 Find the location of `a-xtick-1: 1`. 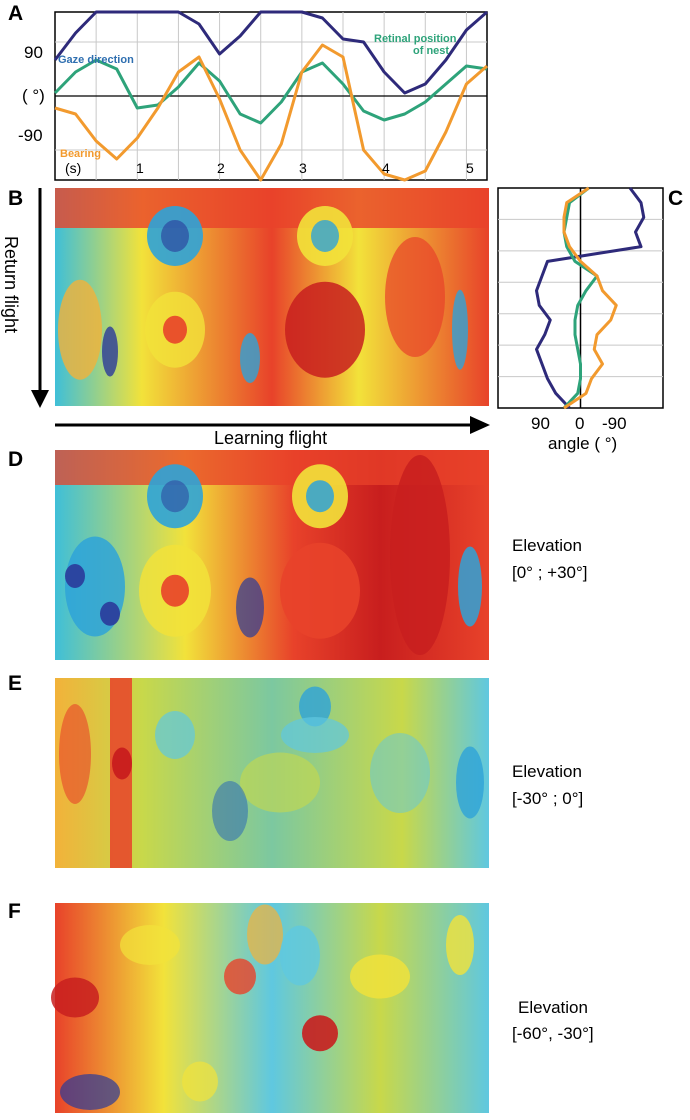

a-xtick-1: 1 is located at coordinates (140, 168).